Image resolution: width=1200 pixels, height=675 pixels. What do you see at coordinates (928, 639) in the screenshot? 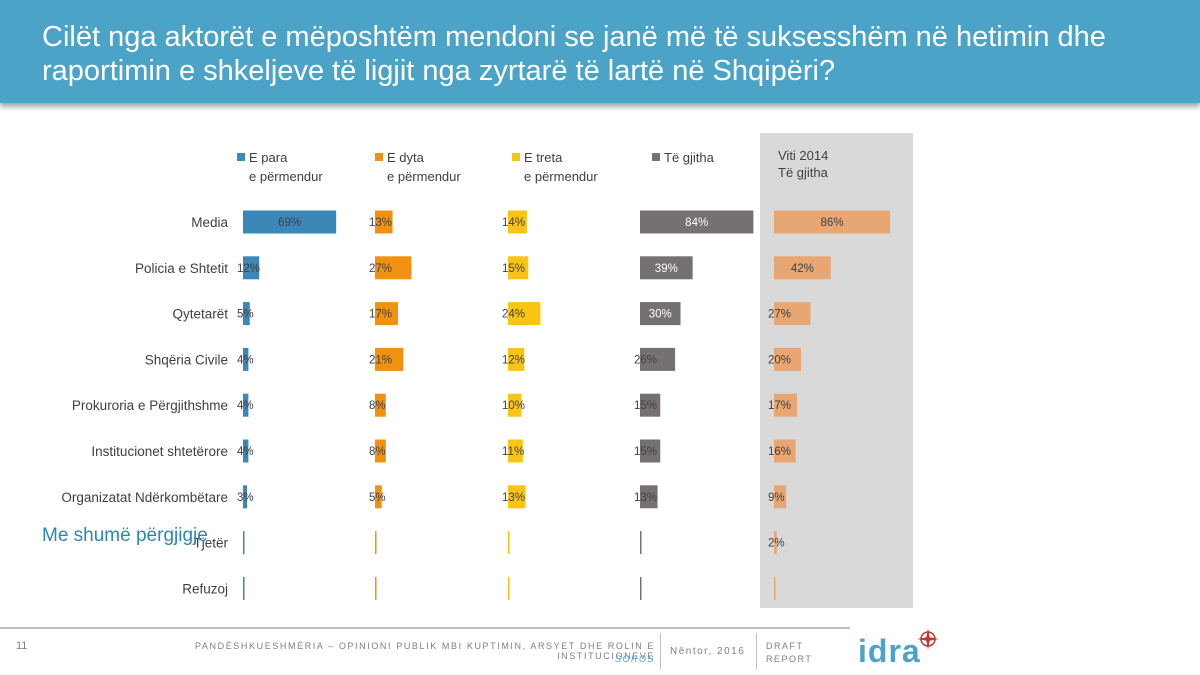
I see `compass-icon` at bounding box center [928, 639].